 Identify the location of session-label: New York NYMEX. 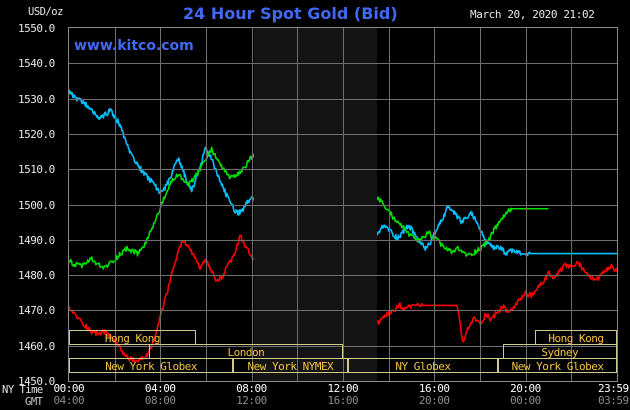
(290, 366).